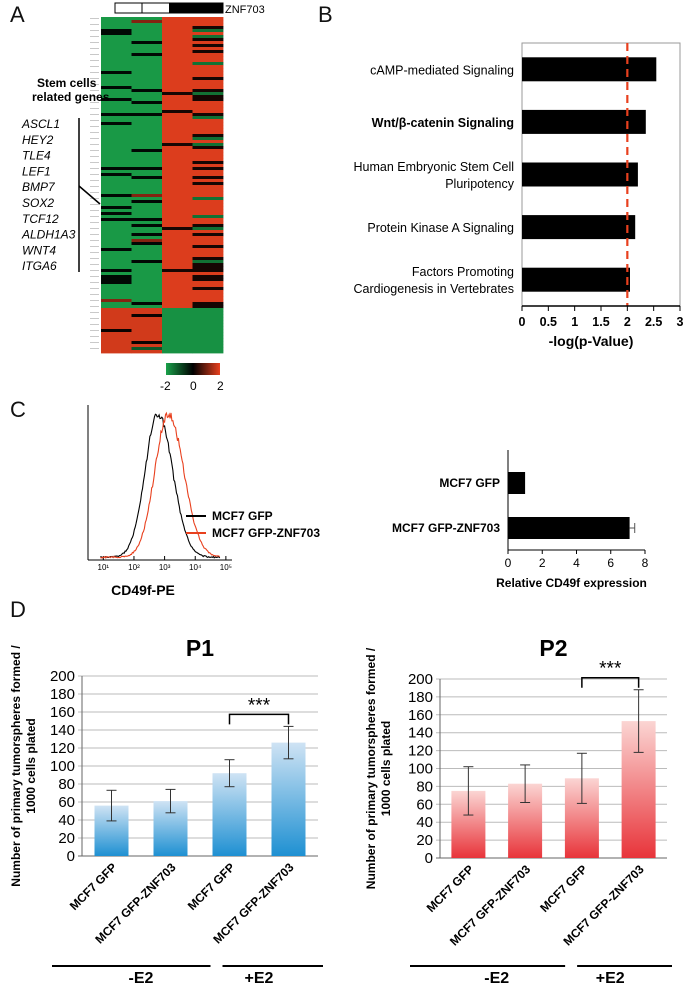  What do you see at coordinates (522, 322) in the screenshot?
I see `x-tick-label: 0` at bounding box center [522, 322].